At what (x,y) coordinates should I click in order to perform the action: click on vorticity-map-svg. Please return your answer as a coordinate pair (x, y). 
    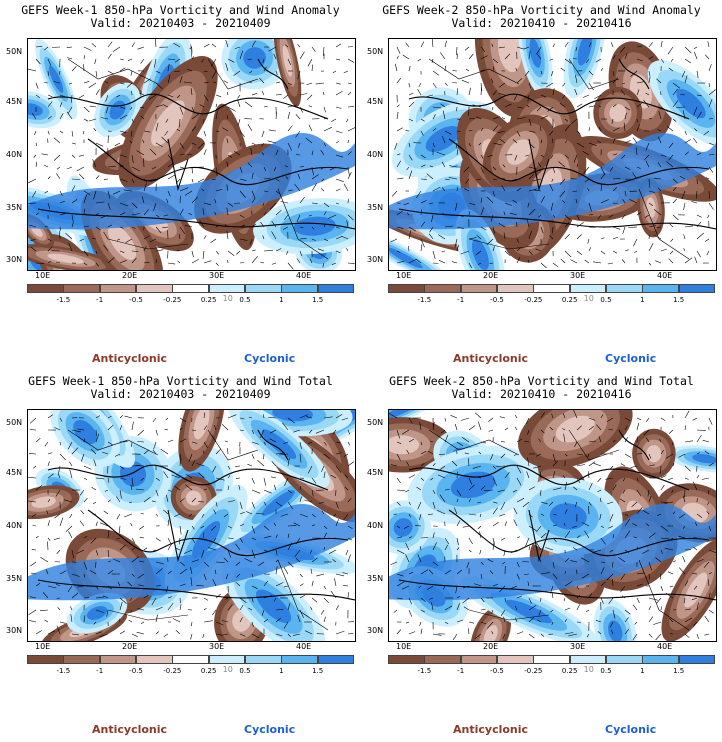
    Looking at the image, I should click on (552, 525).